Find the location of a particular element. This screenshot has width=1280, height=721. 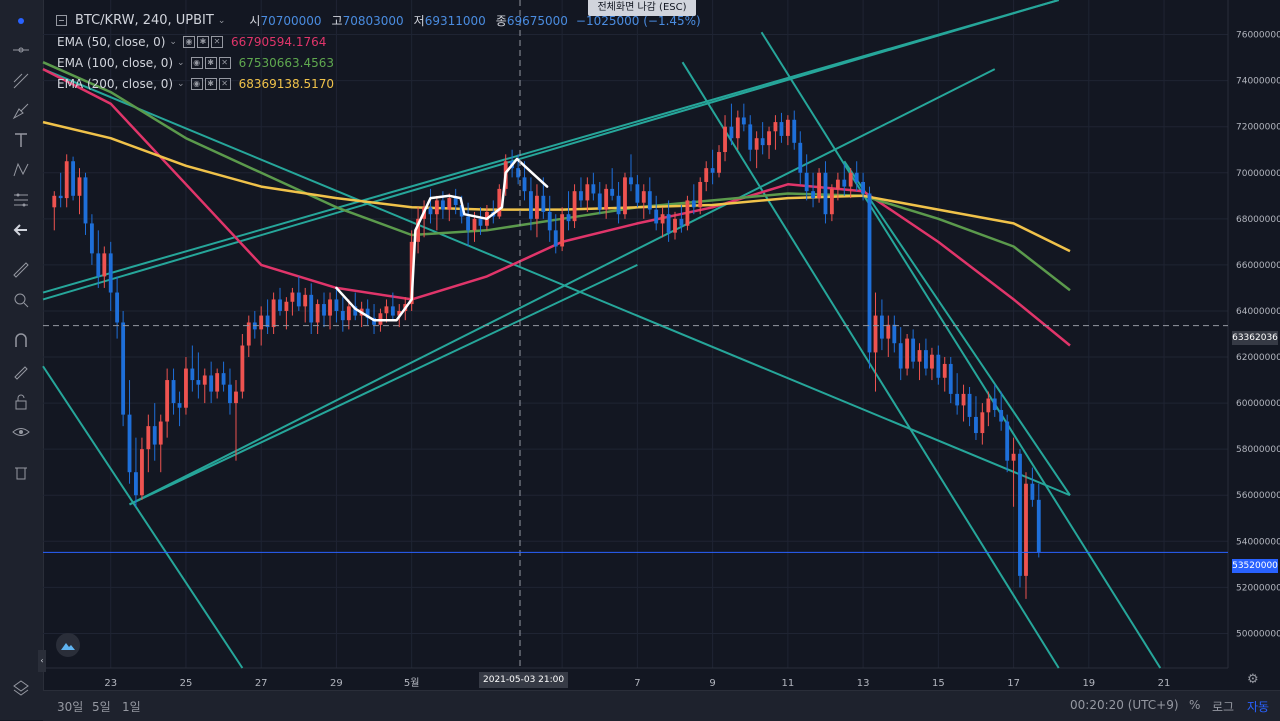

magnet-icon is located at coordinates (21, 341).